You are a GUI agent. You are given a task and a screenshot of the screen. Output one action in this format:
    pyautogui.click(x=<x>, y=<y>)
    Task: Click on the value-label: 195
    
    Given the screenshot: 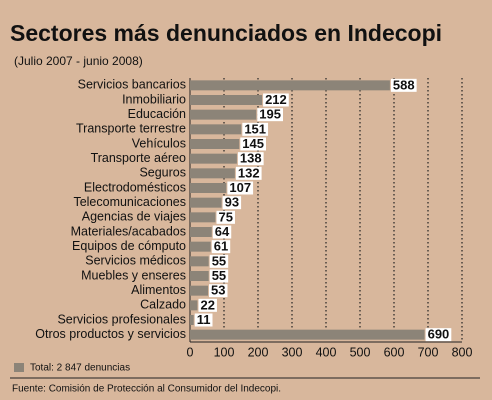 What is the action you would take?
    pyautogui.click(x=270, y=114)
    